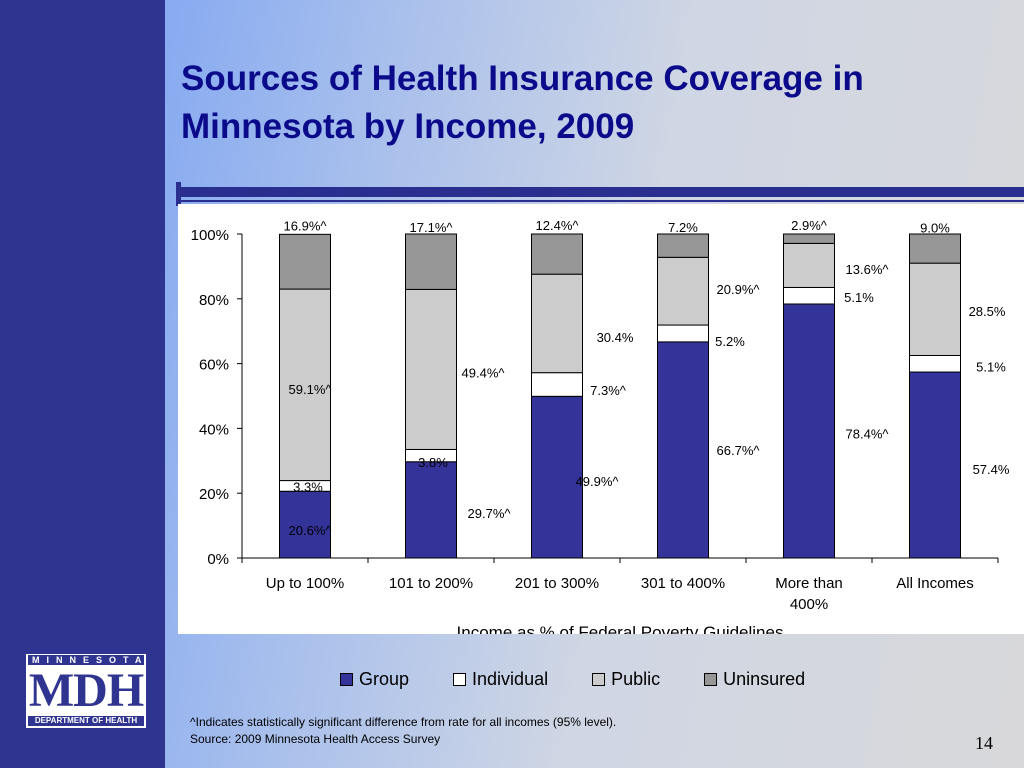 The image size is (1024, 768). Describe the element at coordinates (214, 300) in the screenshot. I see `y-tick-label: 80%` at that location.